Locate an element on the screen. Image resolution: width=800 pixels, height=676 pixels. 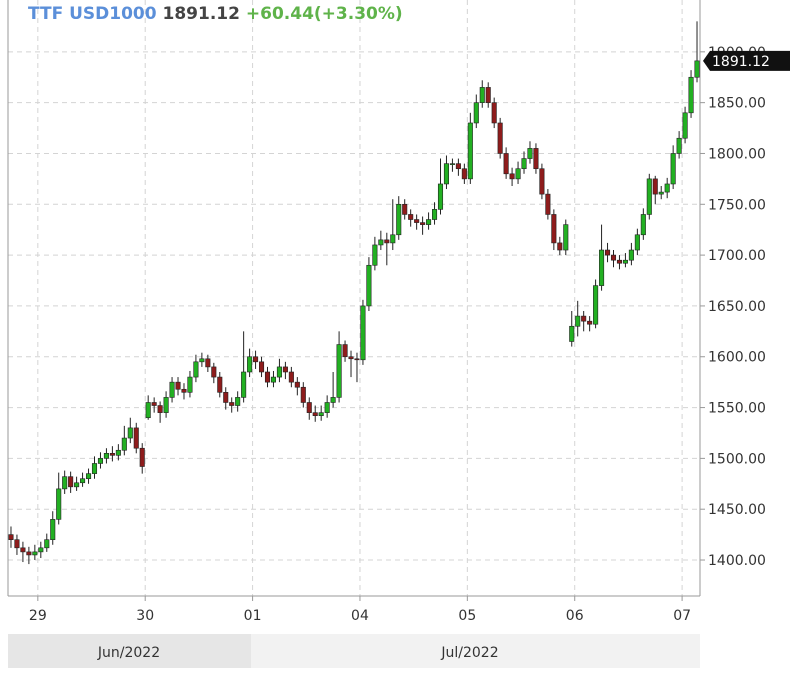
y-tick-label: 1400.00 is located at coordinates (737, 561).